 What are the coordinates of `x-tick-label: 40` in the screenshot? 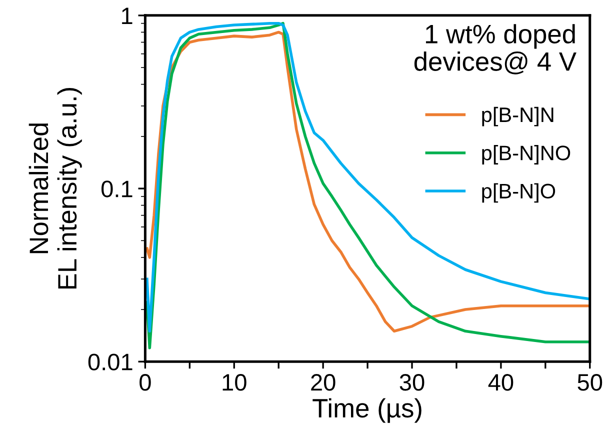 It's located at (501, 382).